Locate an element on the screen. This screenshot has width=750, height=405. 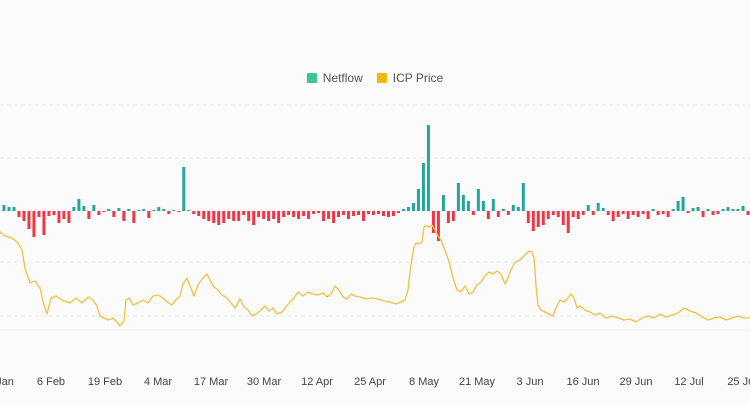
legend-item-price: ICP Price is located at coordinates (410, 78).